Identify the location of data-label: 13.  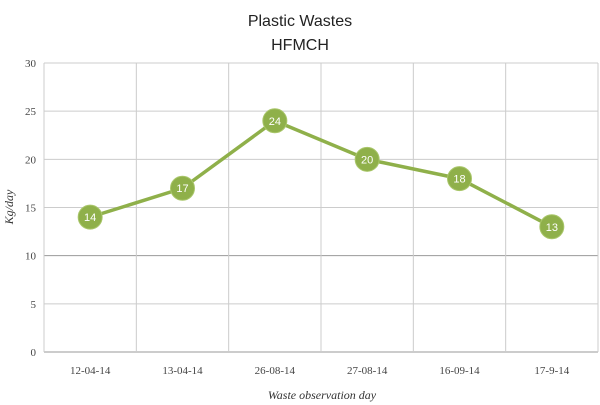
(552, 228).